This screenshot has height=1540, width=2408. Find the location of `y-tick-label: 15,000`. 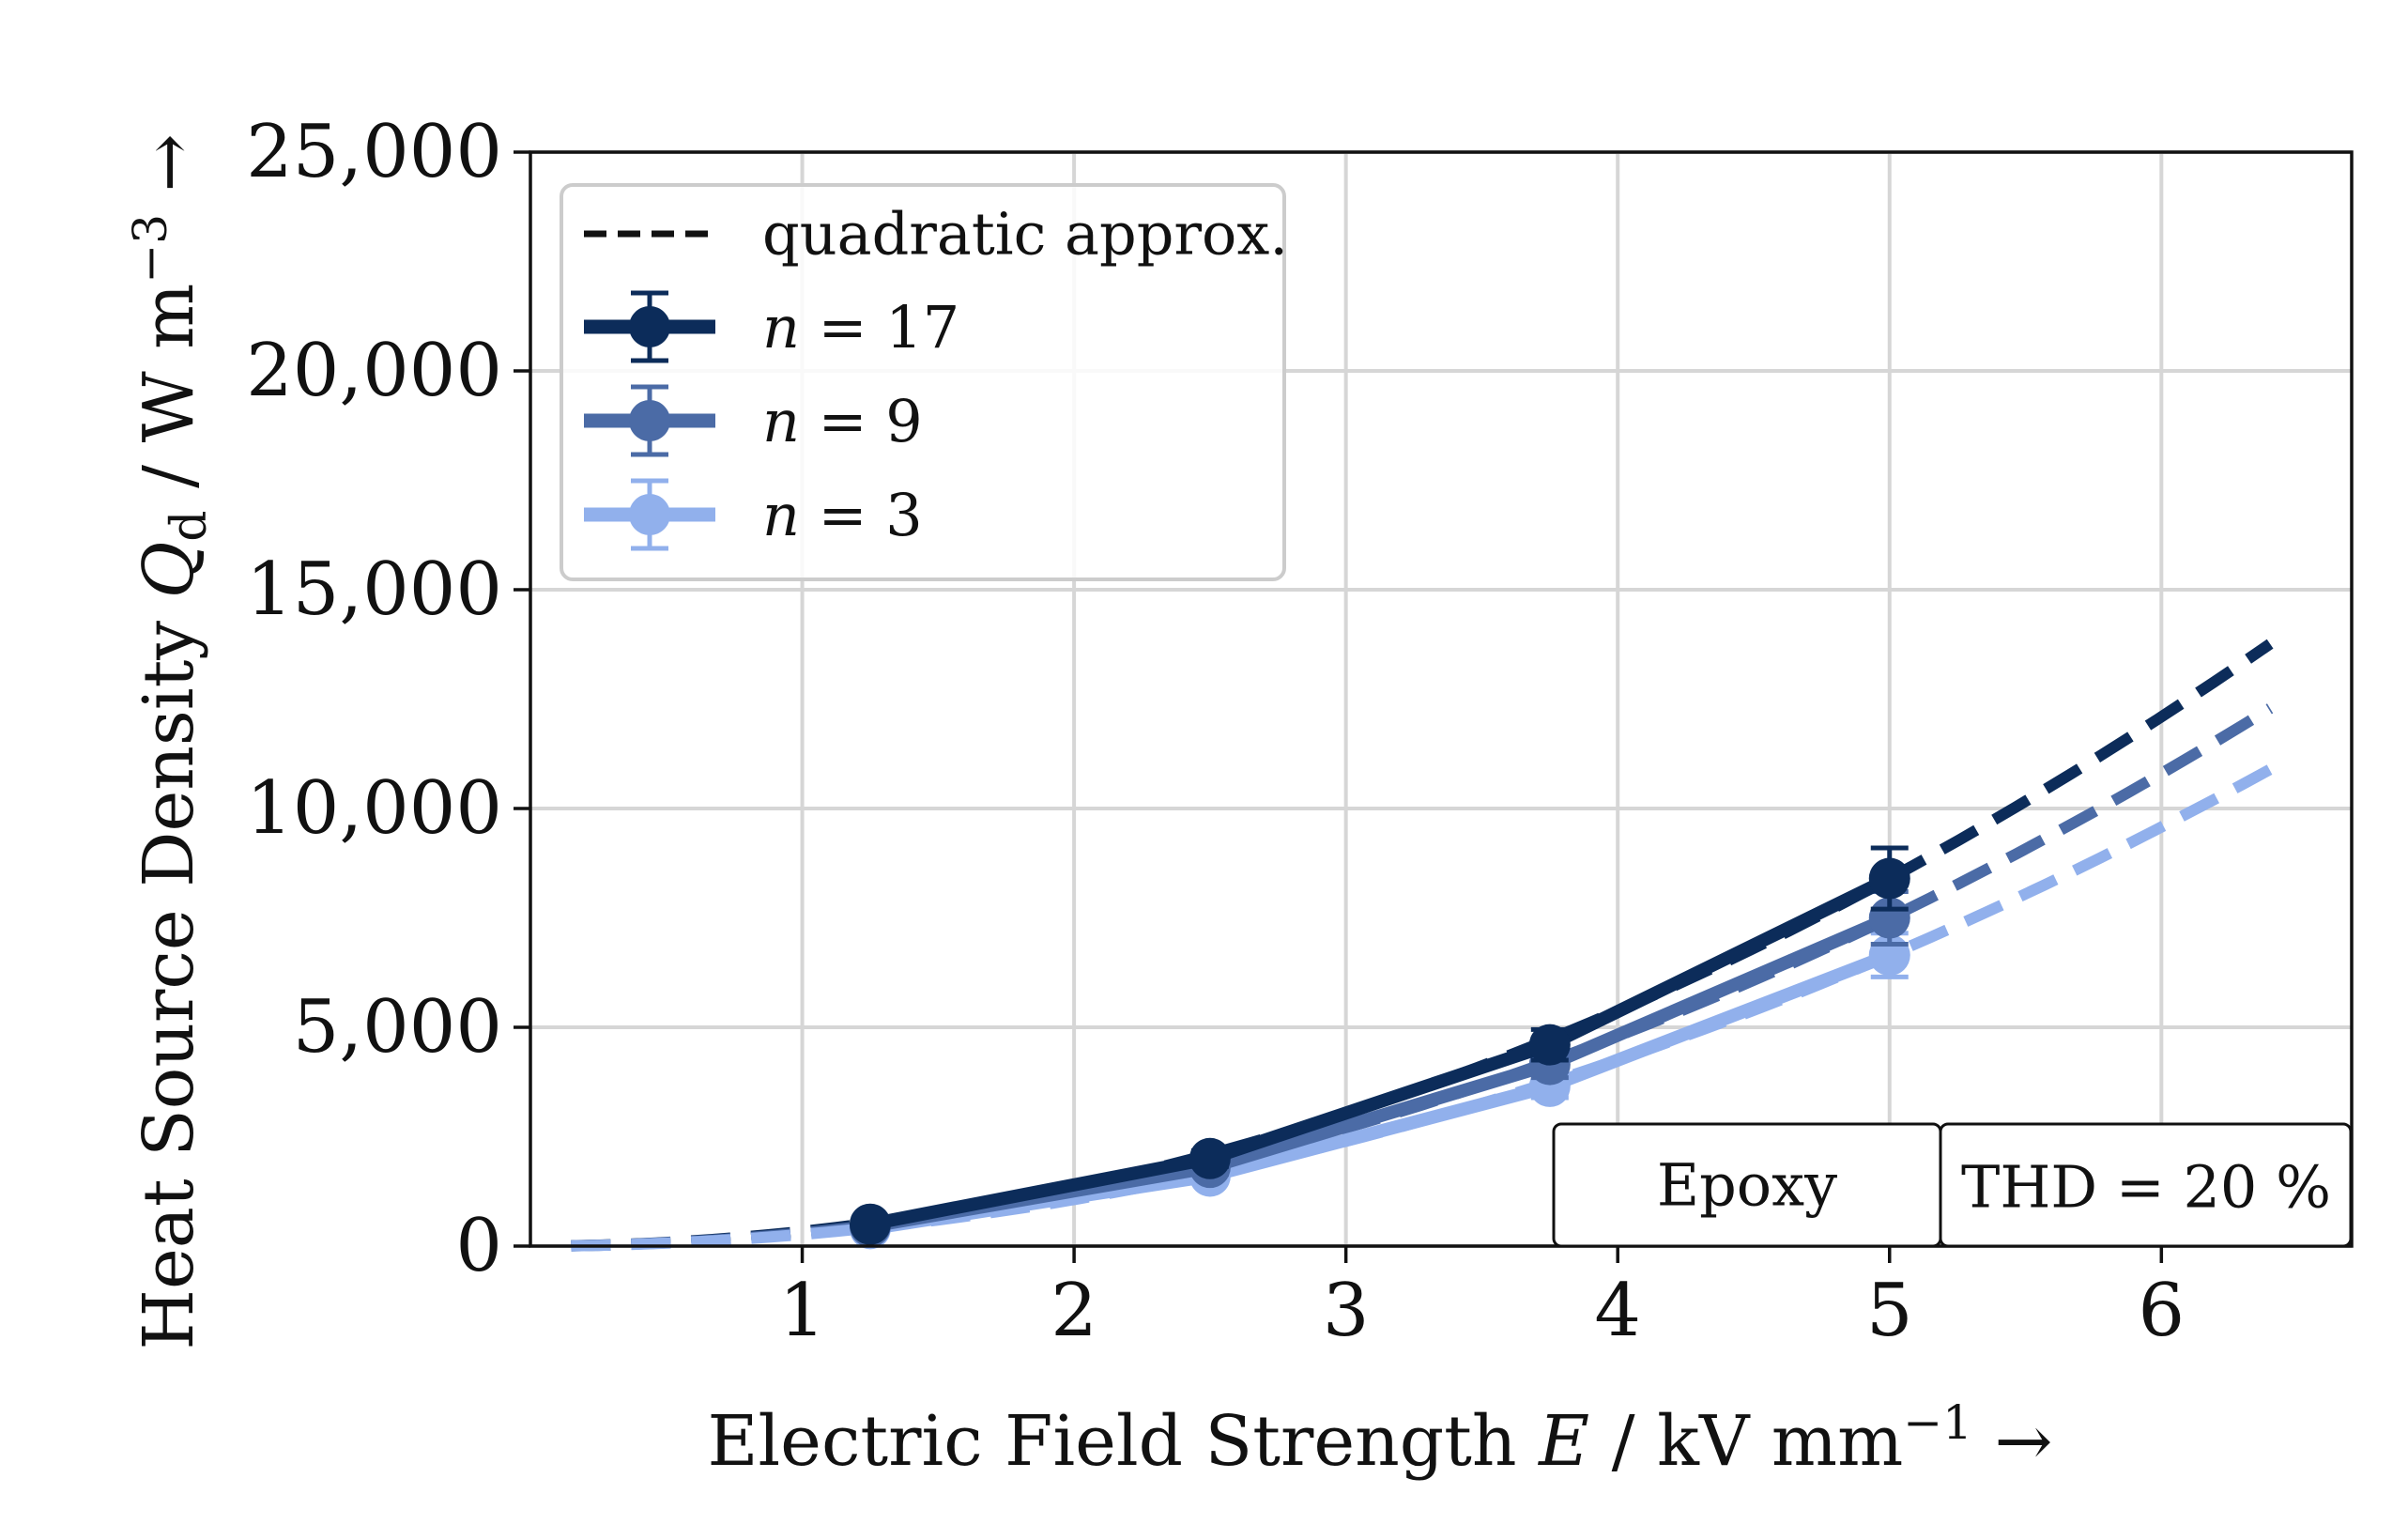

y-tick-label: 15,000 is located at coordinates (374, 589).